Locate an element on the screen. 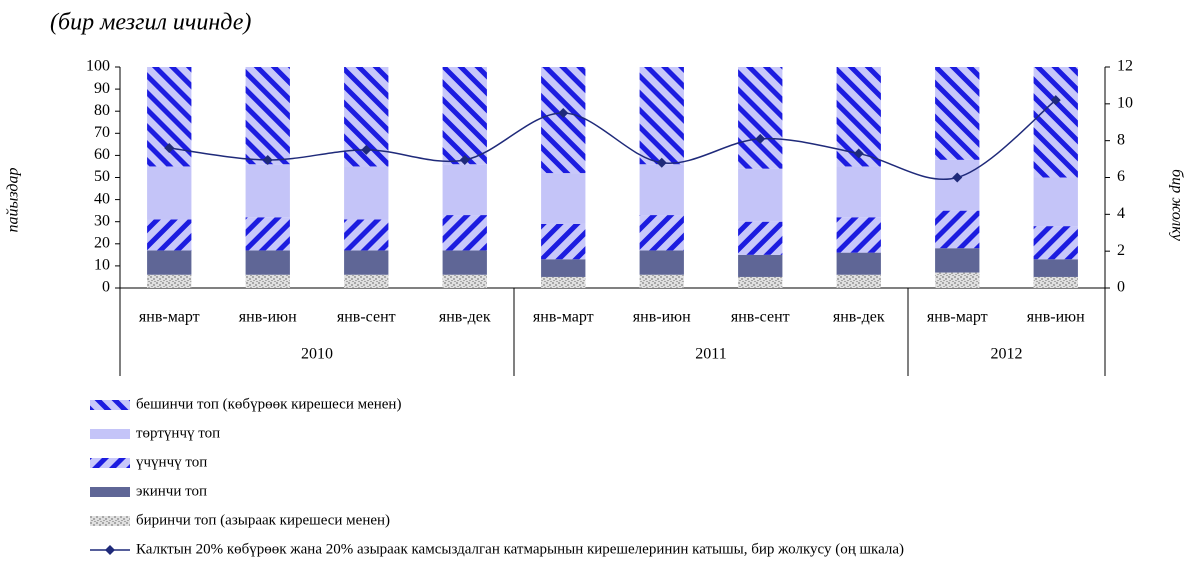  legend-label: үчүнчү топ is located at coordinates (171, 462).